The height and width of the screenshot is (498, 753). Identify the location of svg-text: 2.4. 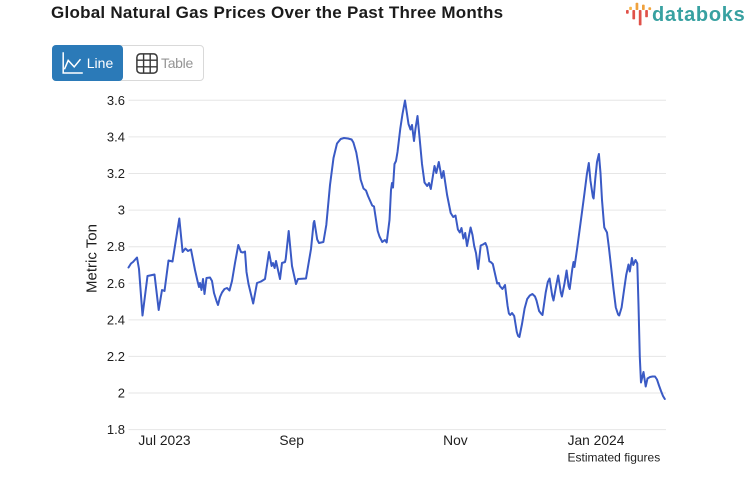
(116, 319).